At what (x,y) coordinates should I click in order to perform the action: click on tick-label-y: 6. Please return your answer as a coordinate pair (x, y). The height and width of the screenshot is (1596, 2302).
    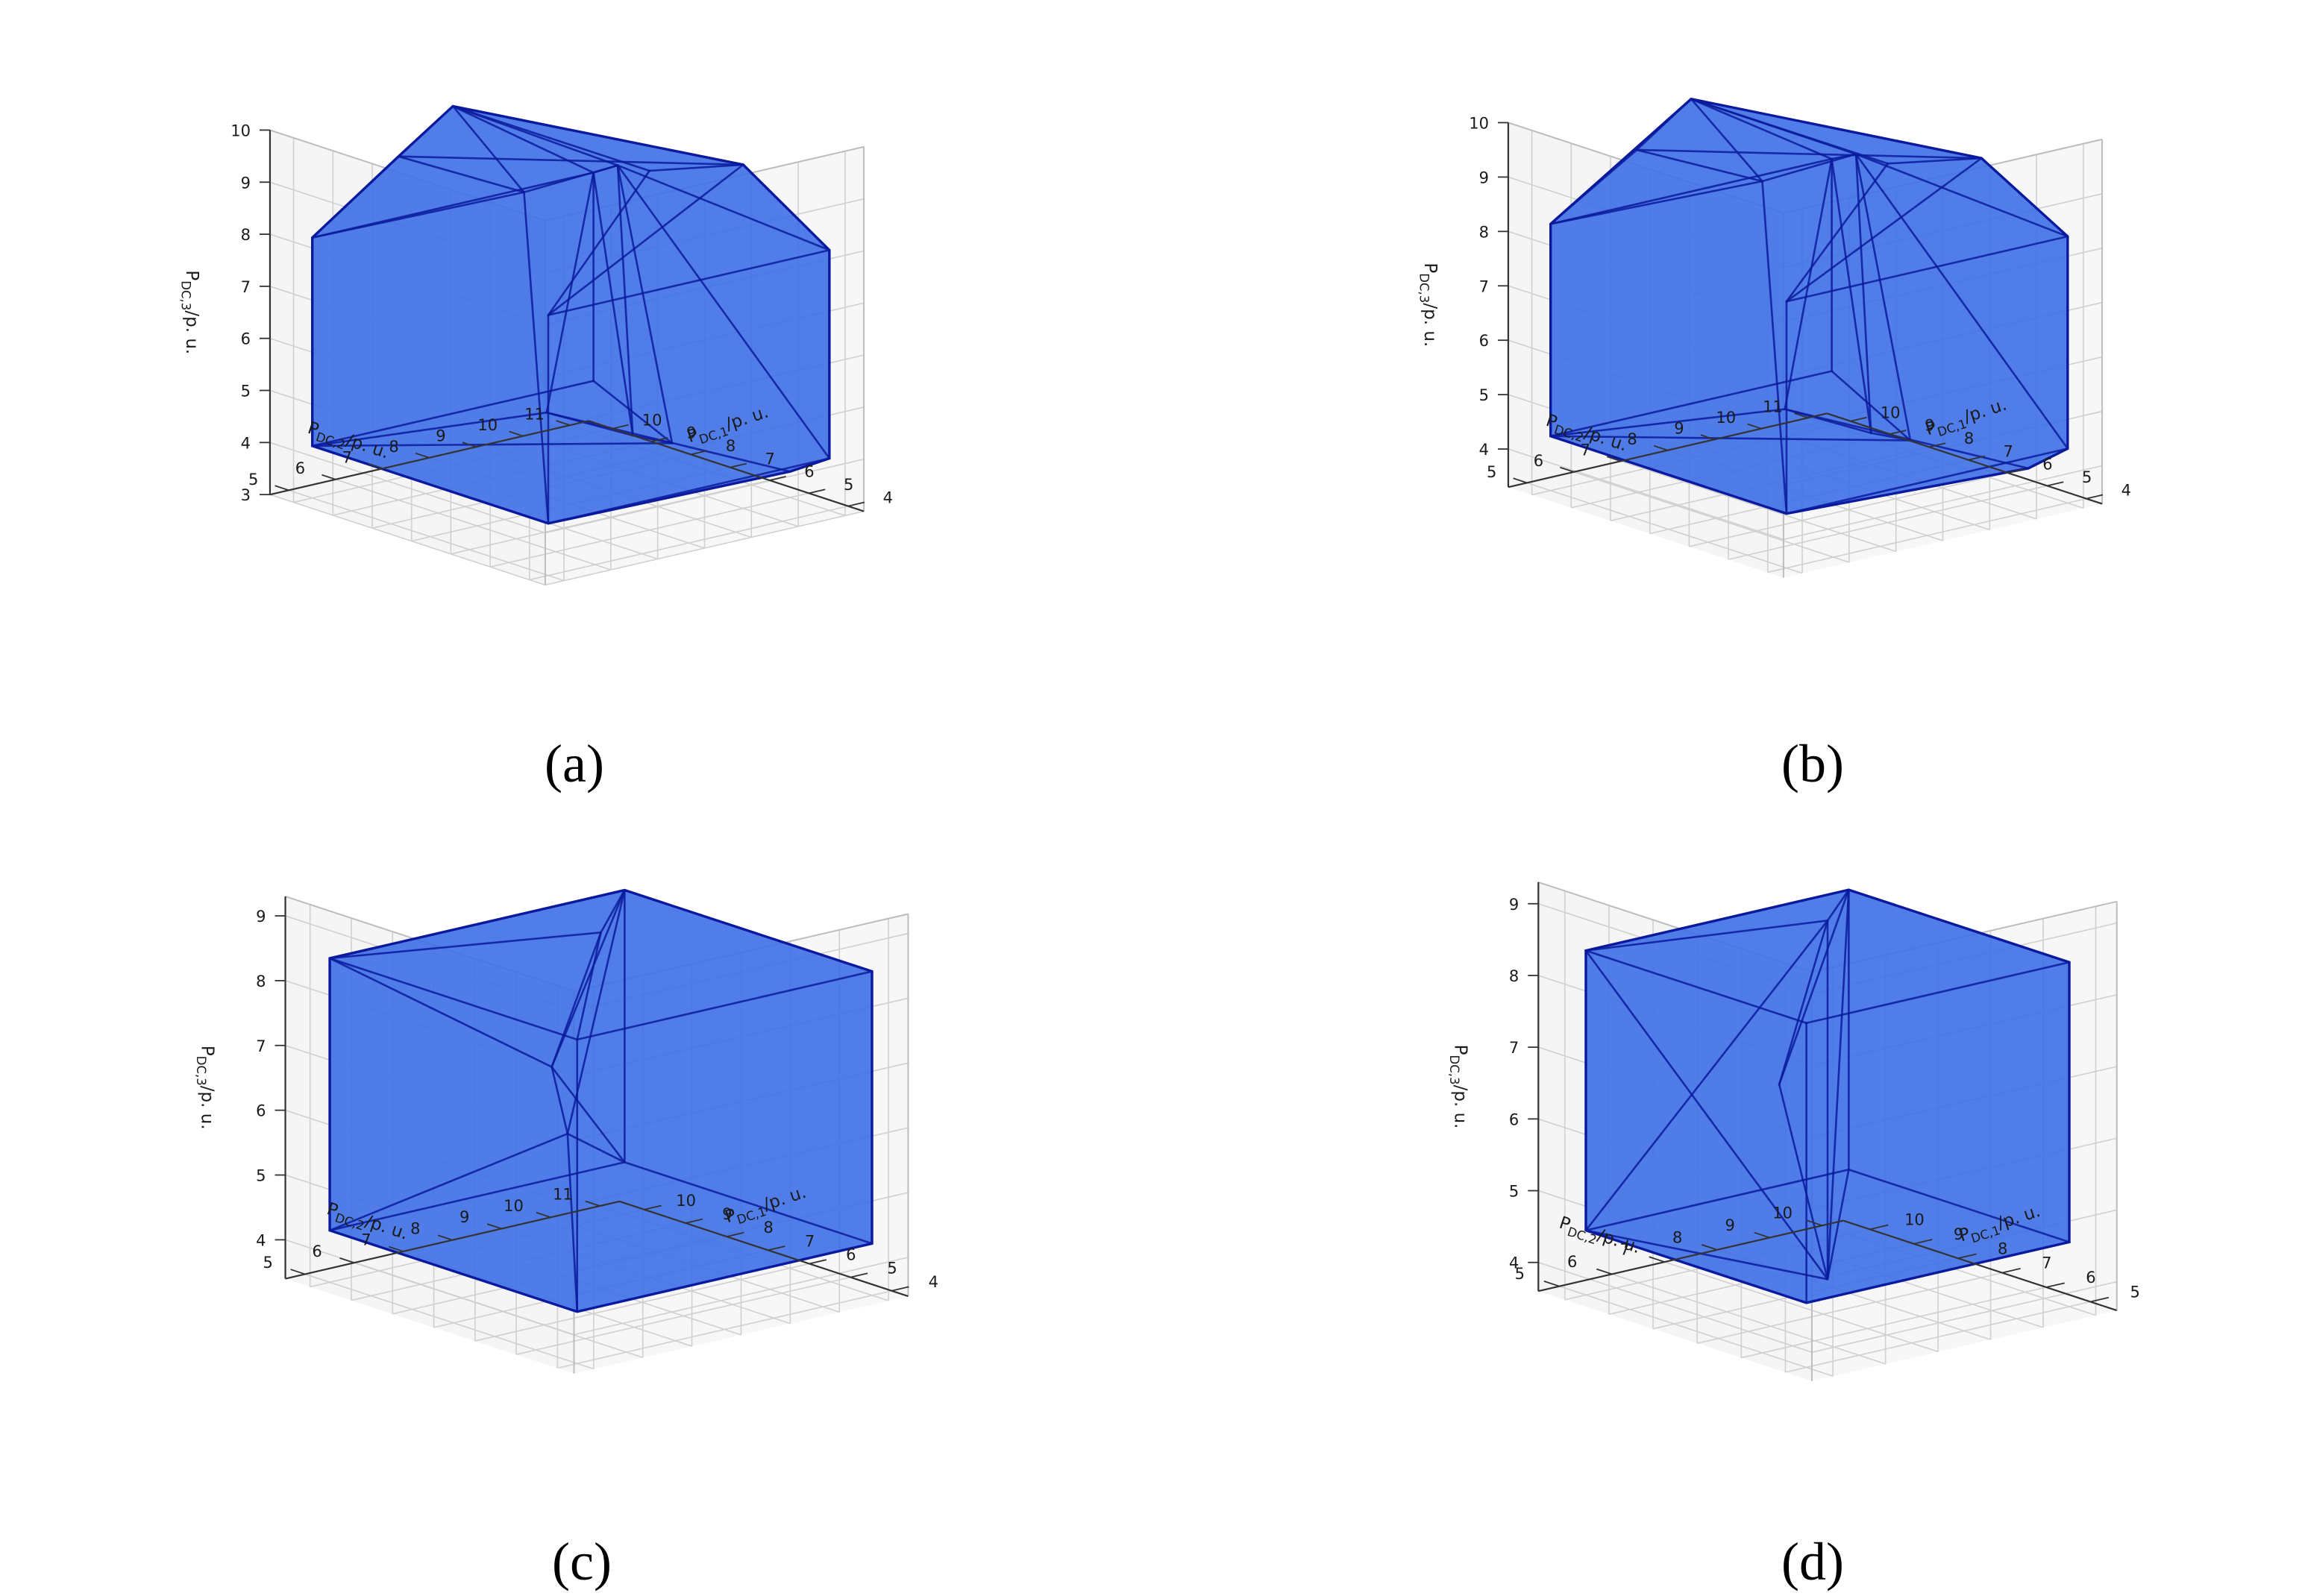
    Looking at the image, I should click on (300, 468).